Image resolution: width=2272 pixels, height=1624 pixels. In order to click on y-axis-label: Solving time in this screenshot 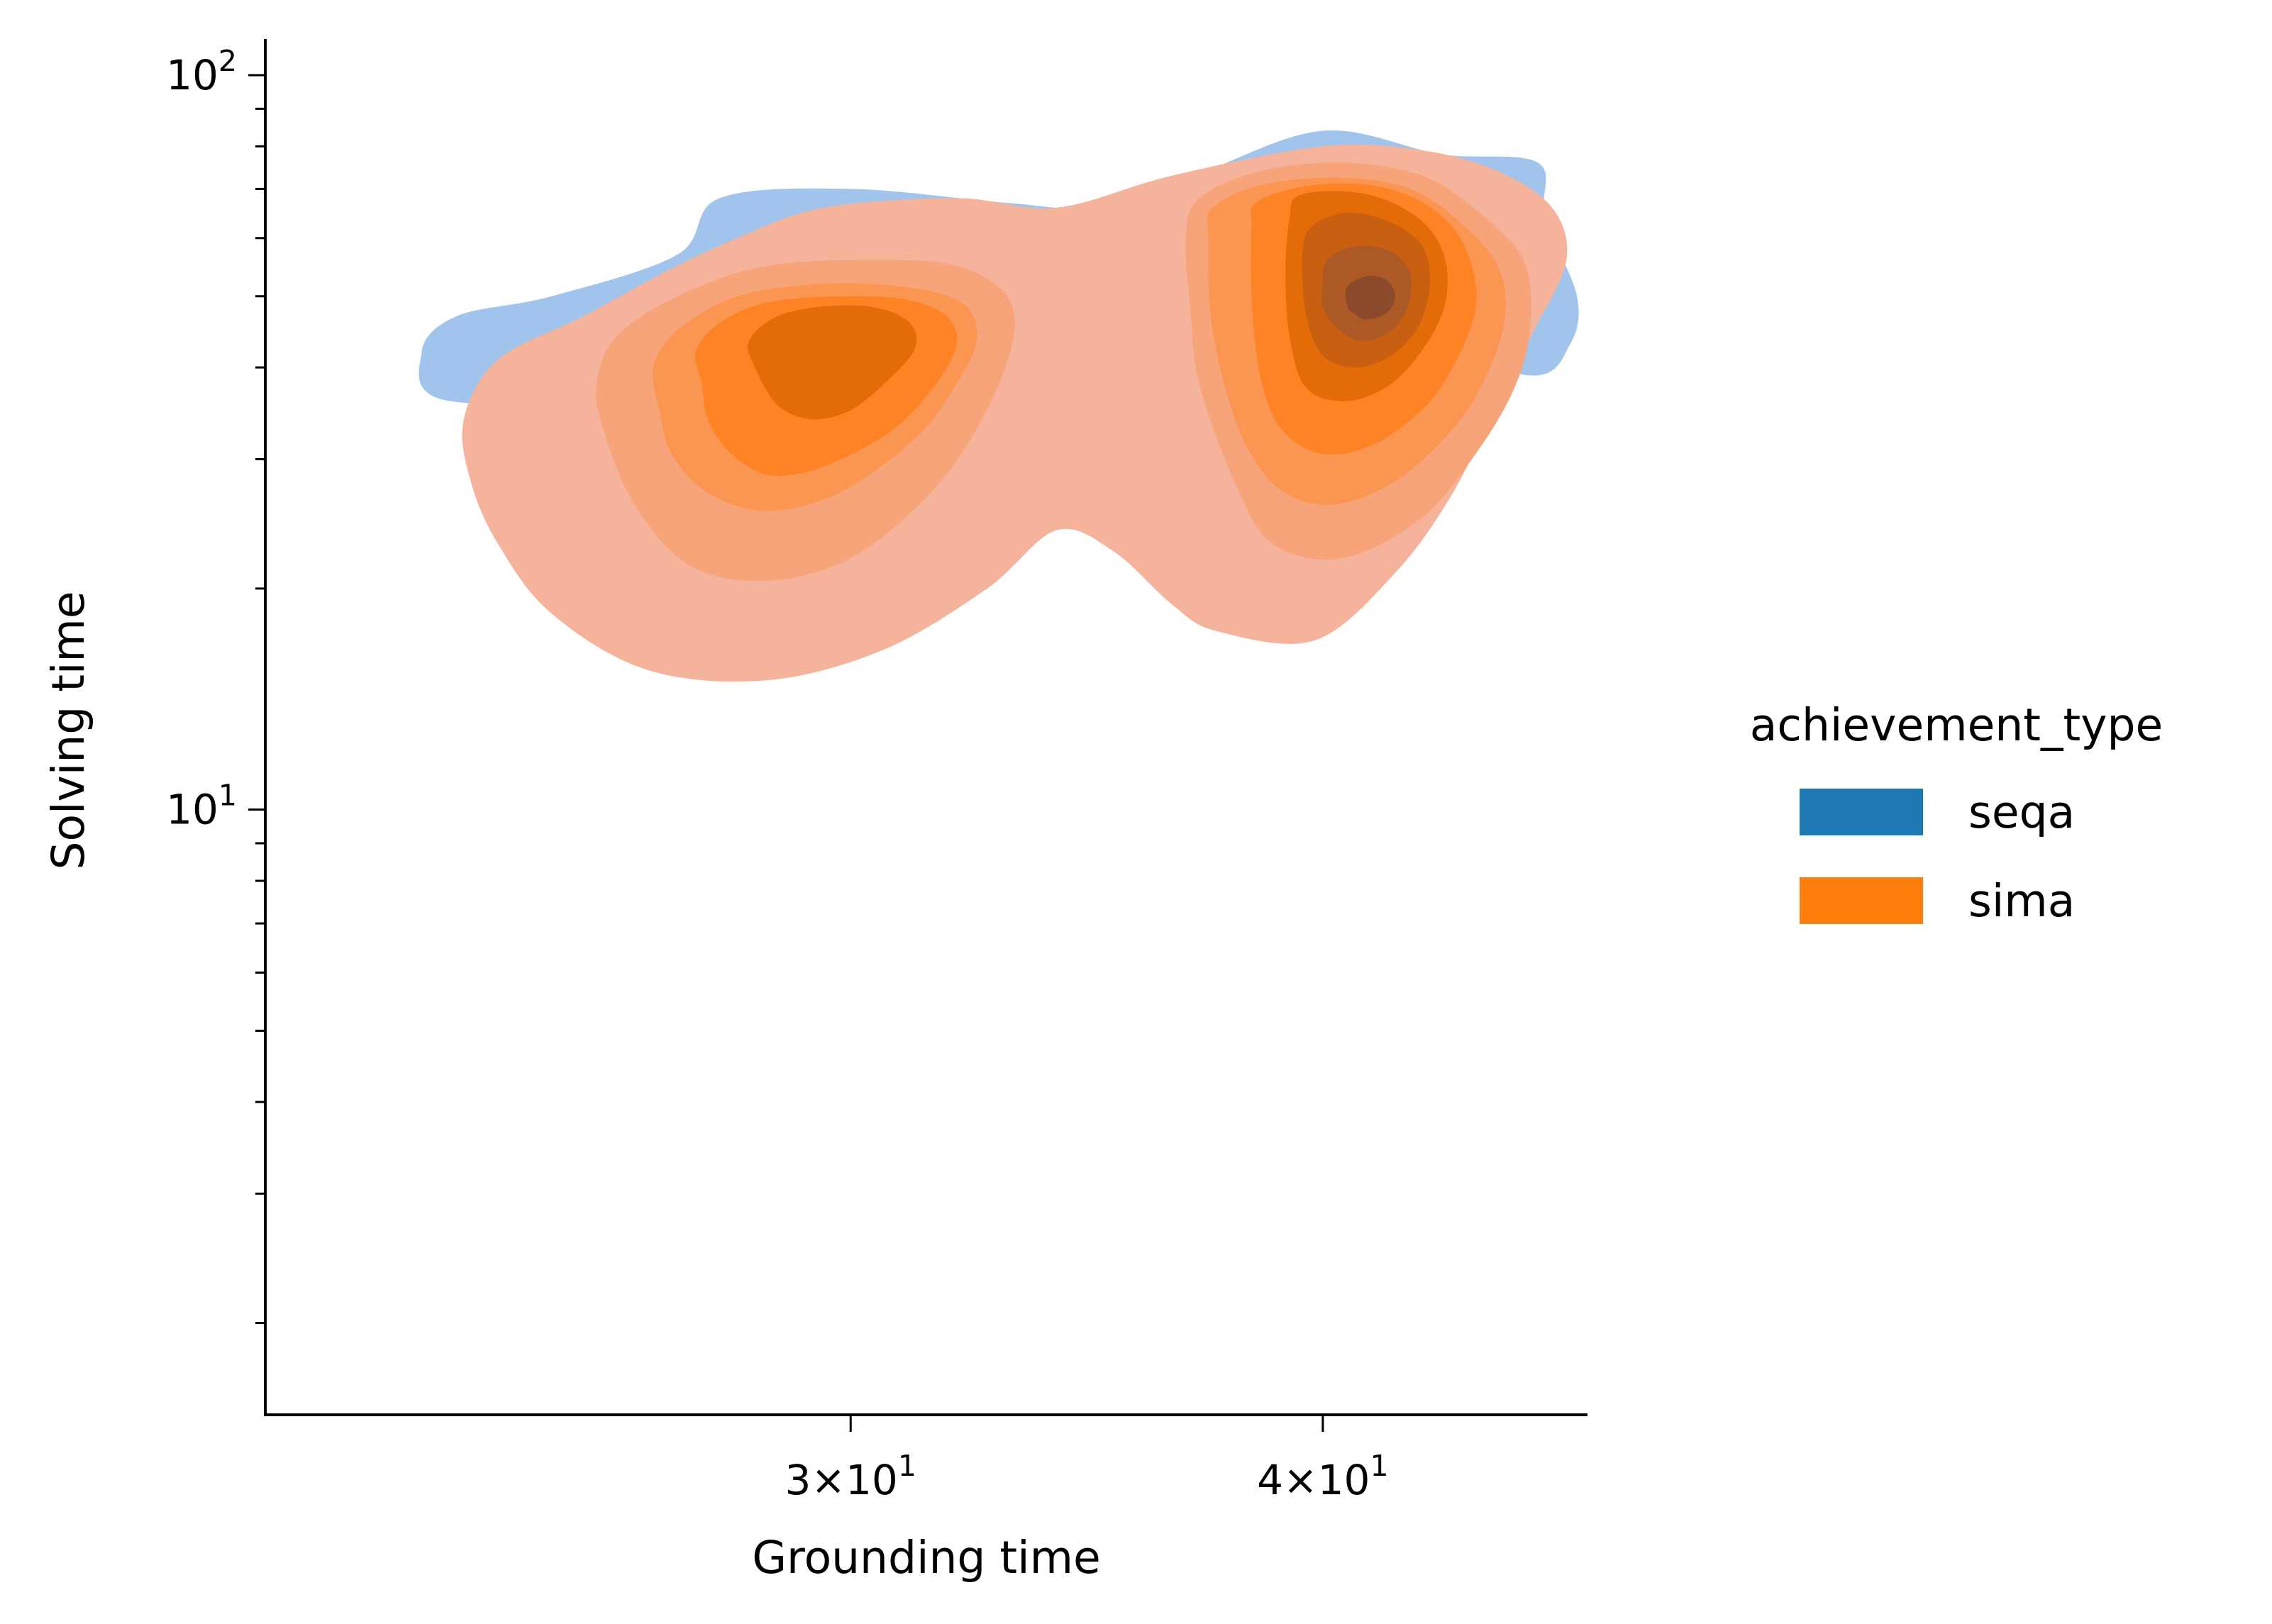, I will do `click(68, 730)`.